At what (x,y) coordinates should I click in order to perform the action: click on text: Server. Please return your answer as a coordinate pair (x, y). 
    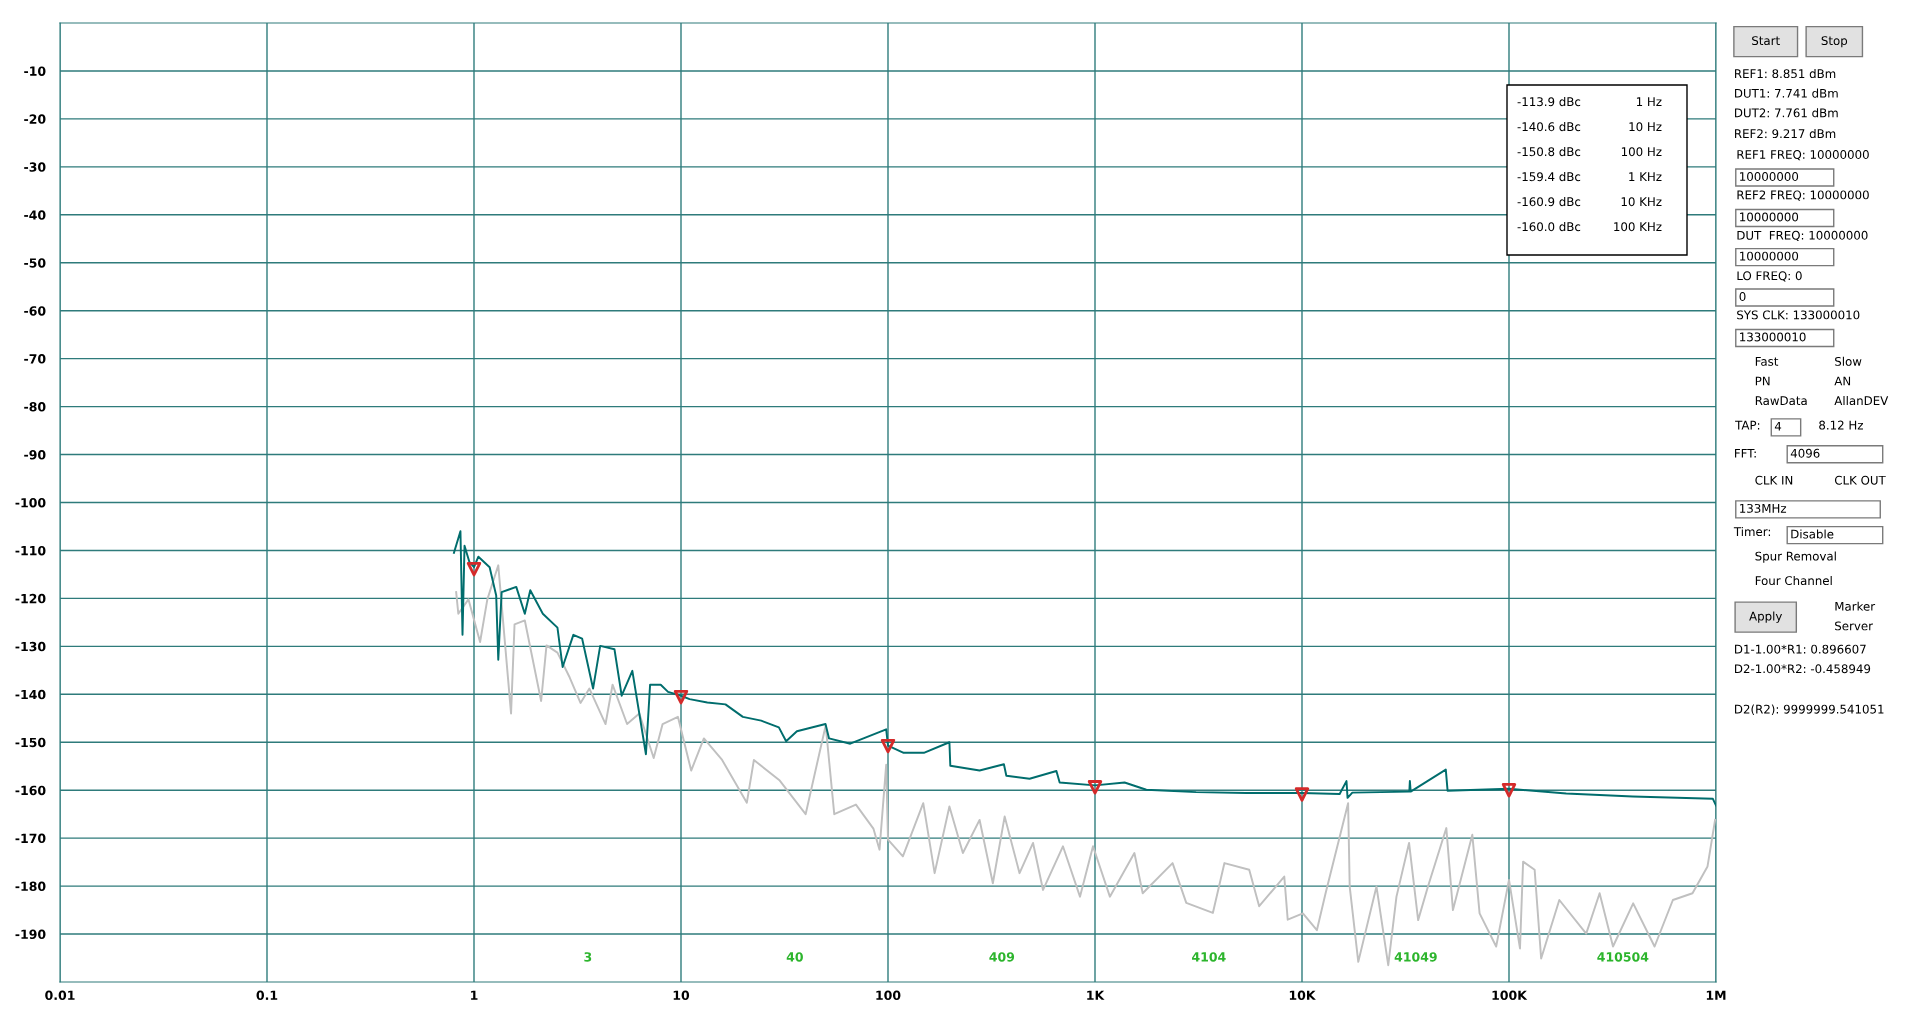
    Looking at the image, I should click on (1854, 626).